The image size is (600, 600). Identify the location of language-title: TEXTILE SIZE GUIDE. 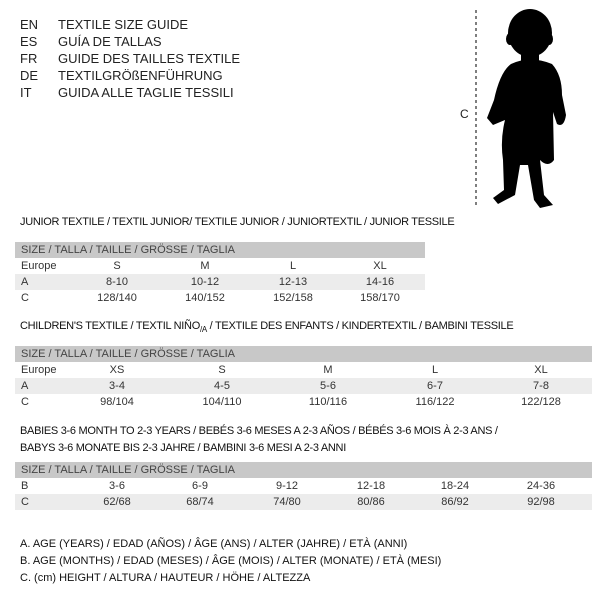
(123, 24).